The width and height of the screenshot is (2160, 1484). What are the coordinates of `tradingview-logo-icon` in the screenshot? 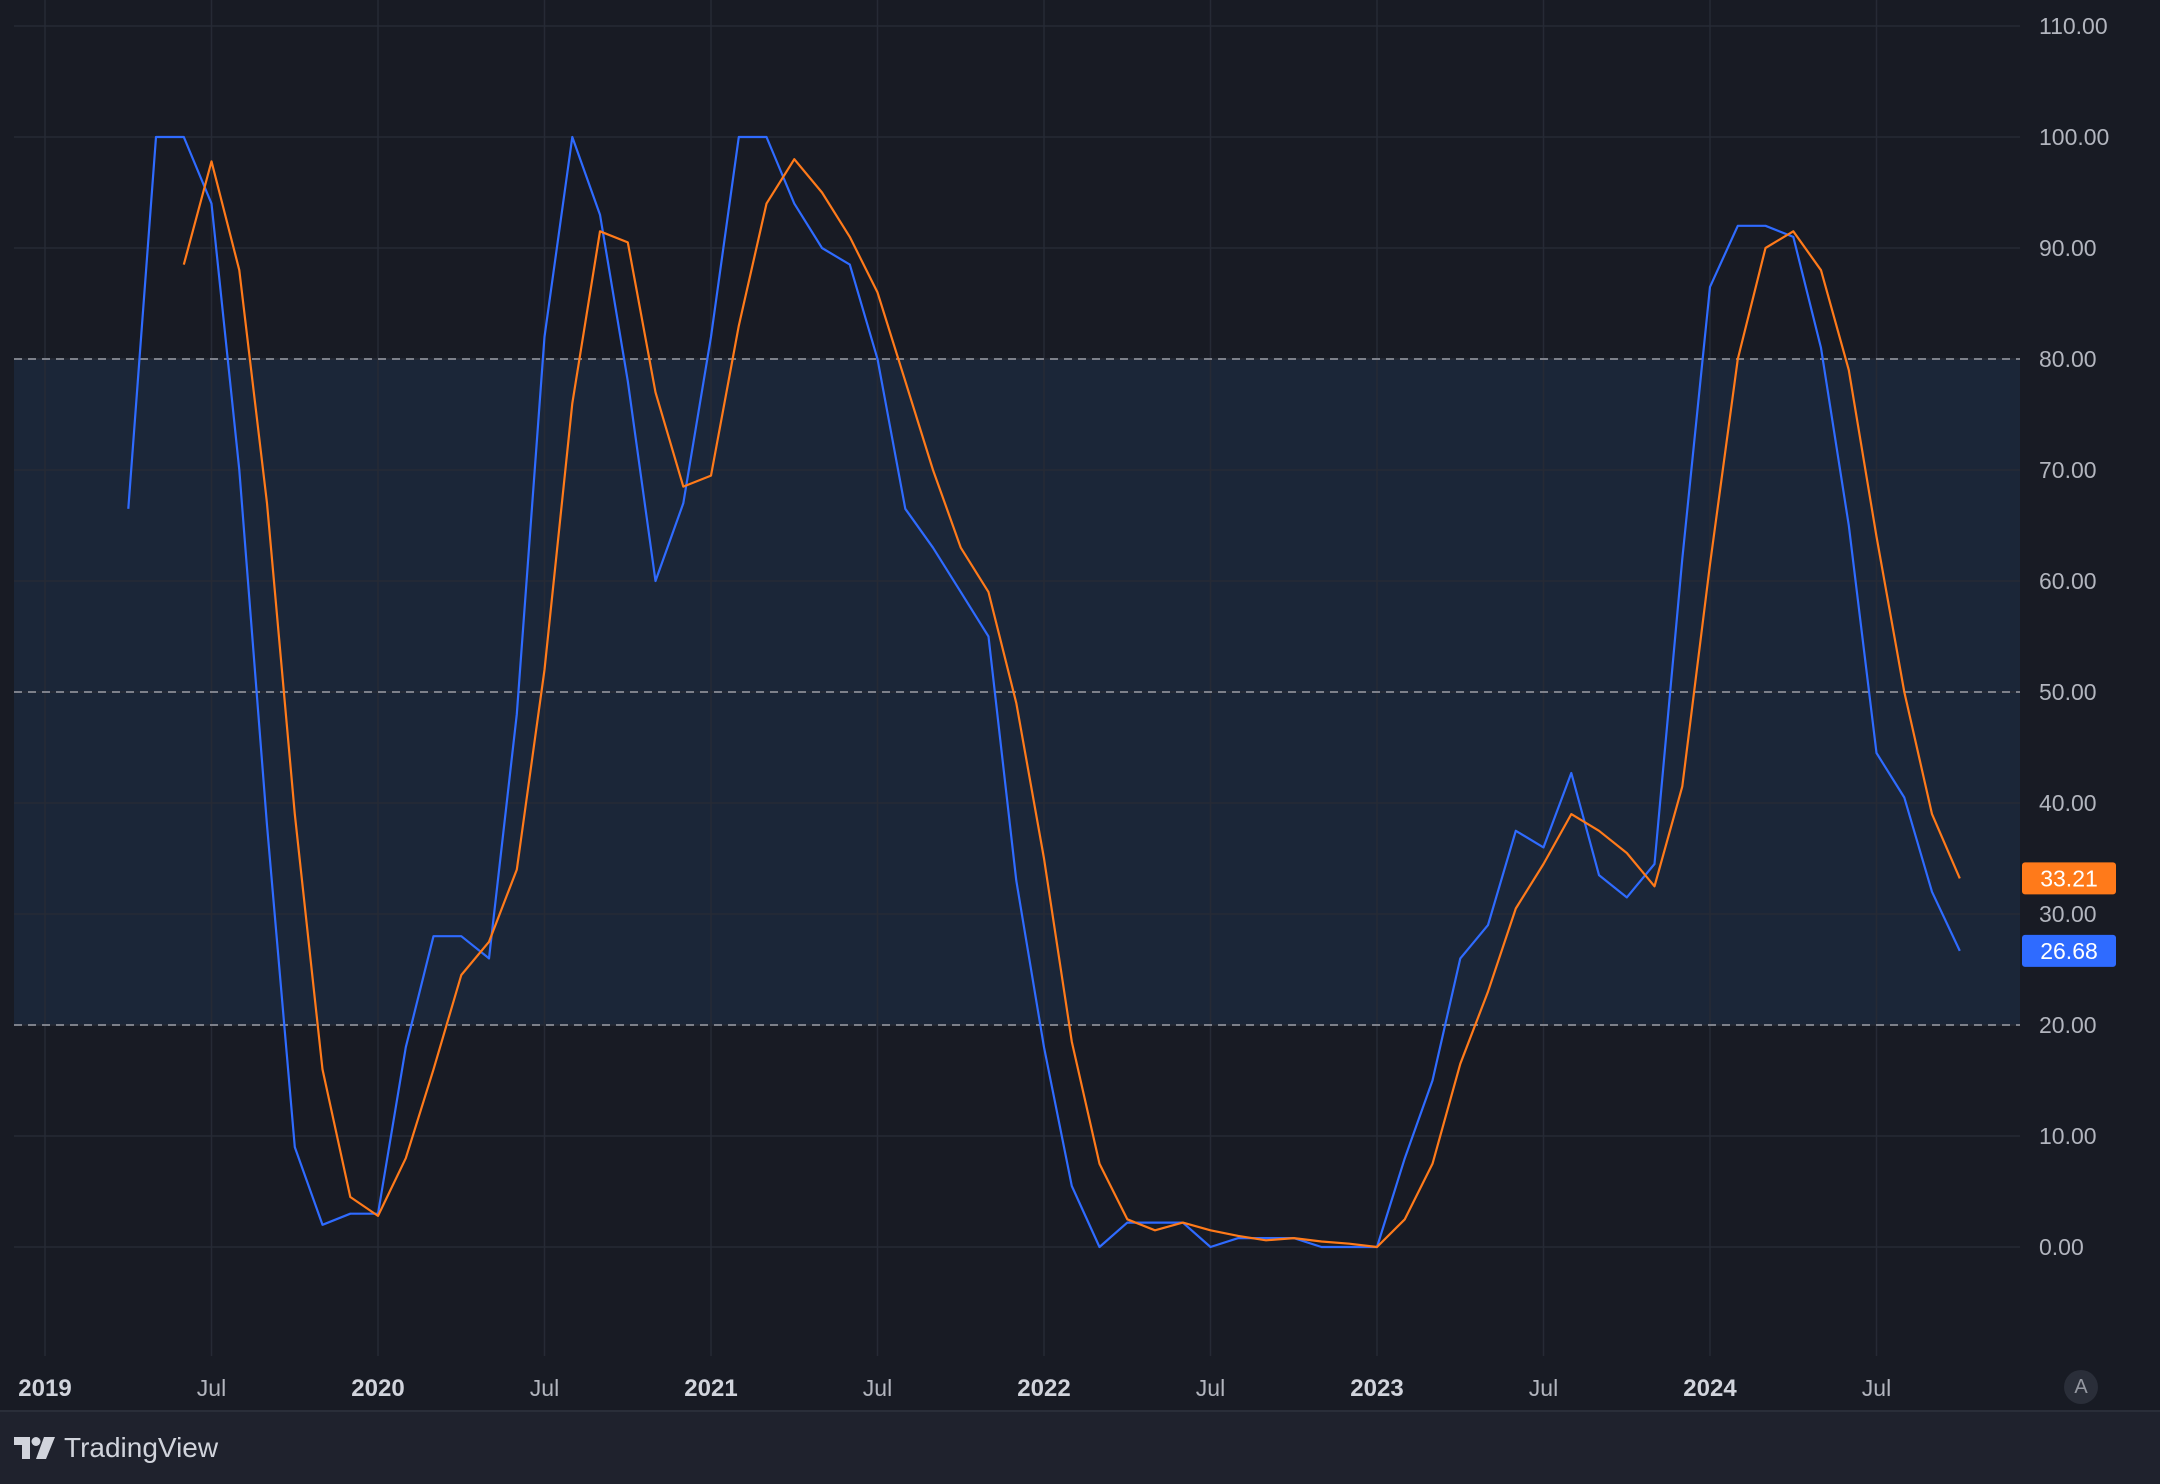 It's located at (34, 1448).